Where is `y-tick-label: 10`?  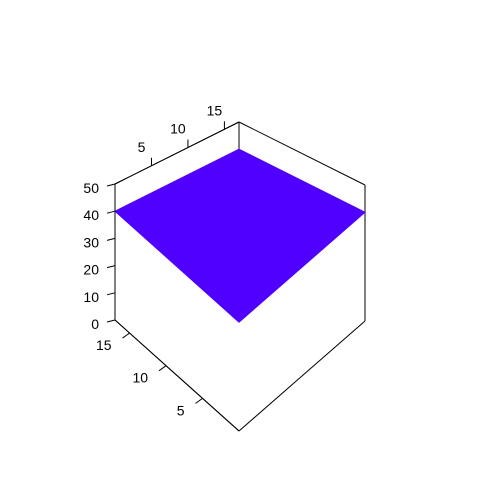
y-tick-label: 10 is located at coordinates (140, 378).